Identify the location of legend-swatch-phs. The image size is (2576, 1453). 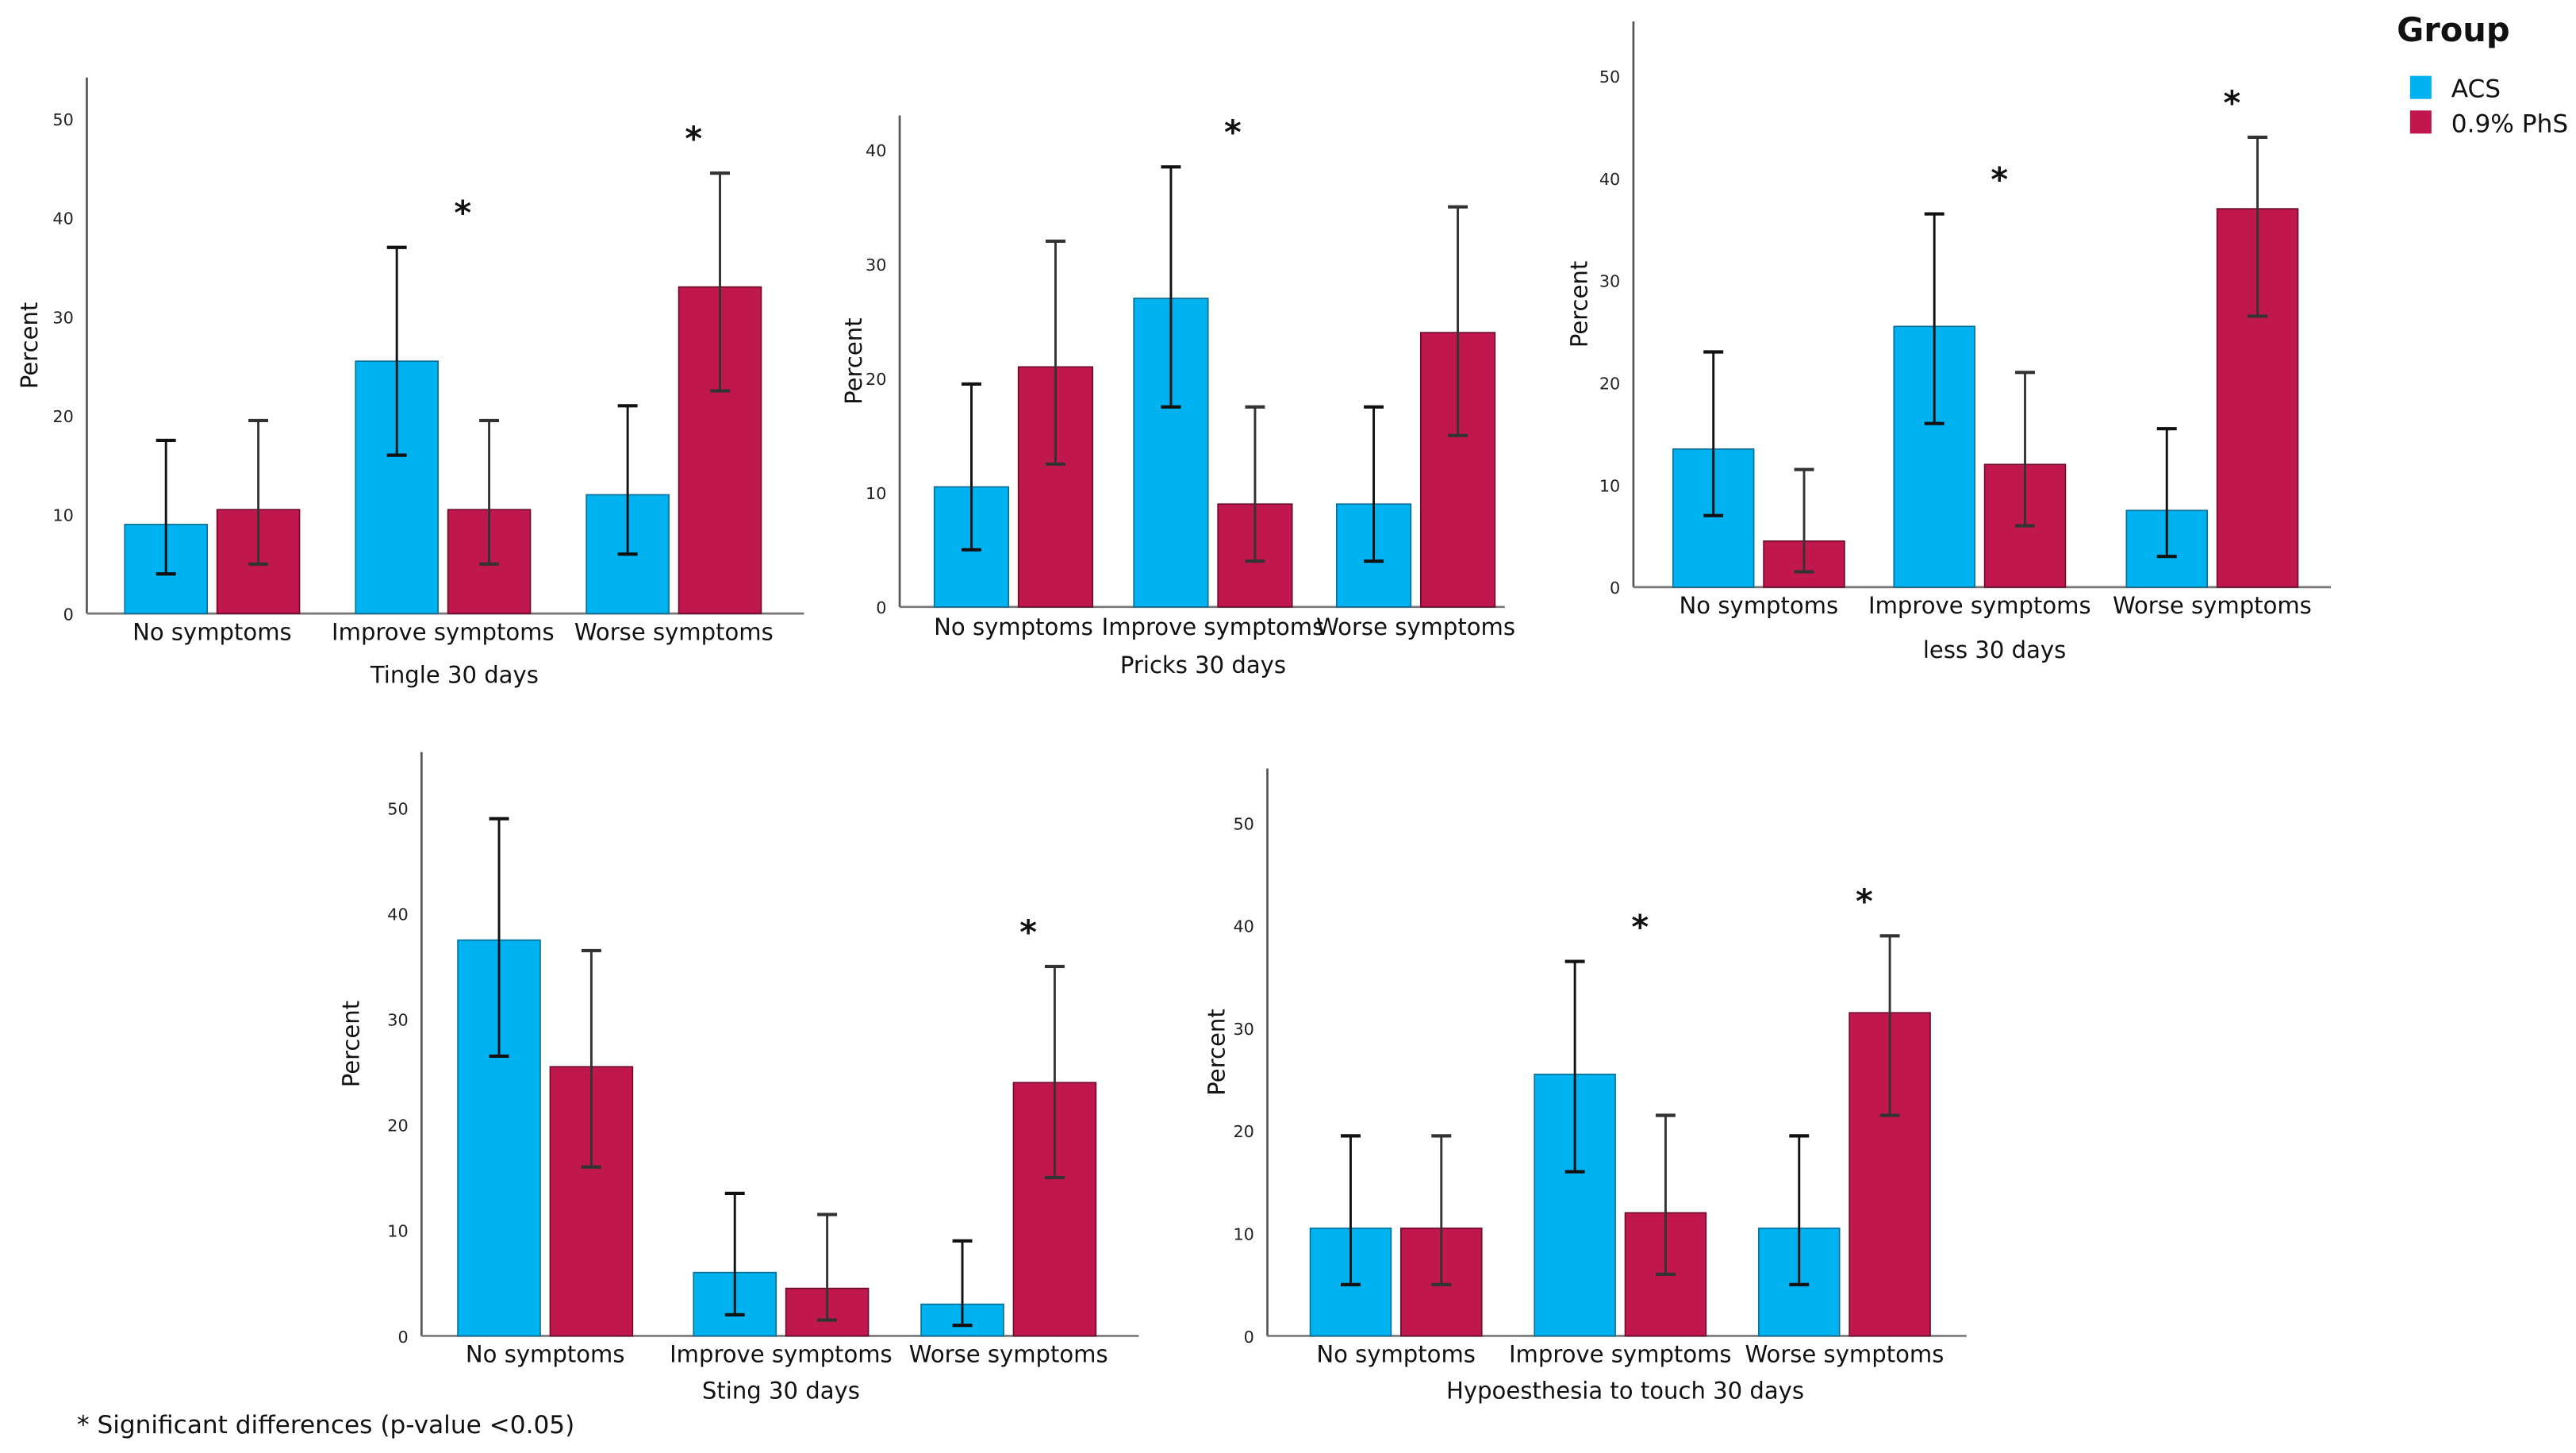
(2420, 122).